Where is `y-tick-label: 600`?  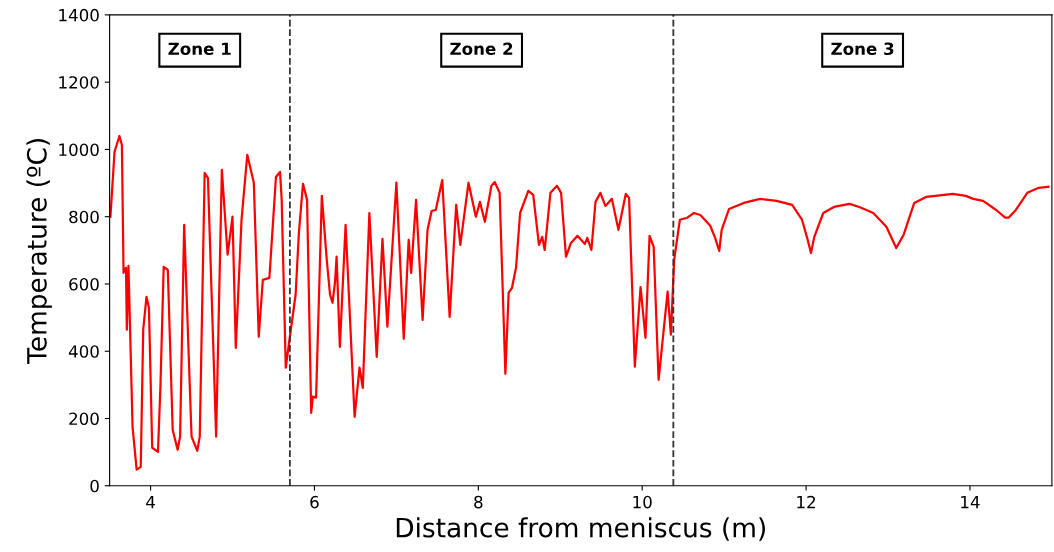 y-tick-label: 600 is located at coordinates (84, 284).